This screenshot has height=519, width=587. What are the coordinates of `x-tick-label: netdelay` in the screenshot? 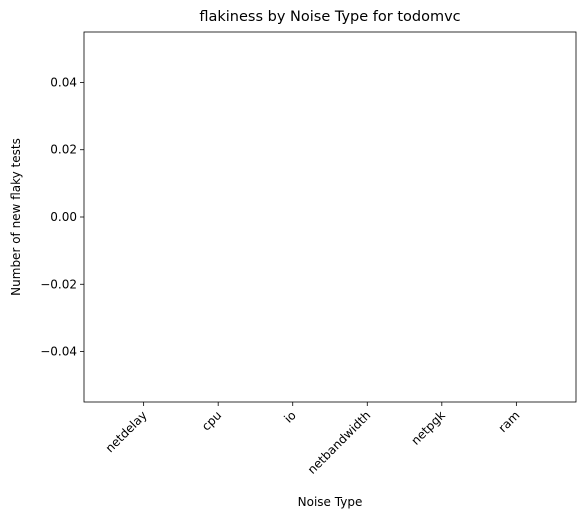 It's located at (126, 431).